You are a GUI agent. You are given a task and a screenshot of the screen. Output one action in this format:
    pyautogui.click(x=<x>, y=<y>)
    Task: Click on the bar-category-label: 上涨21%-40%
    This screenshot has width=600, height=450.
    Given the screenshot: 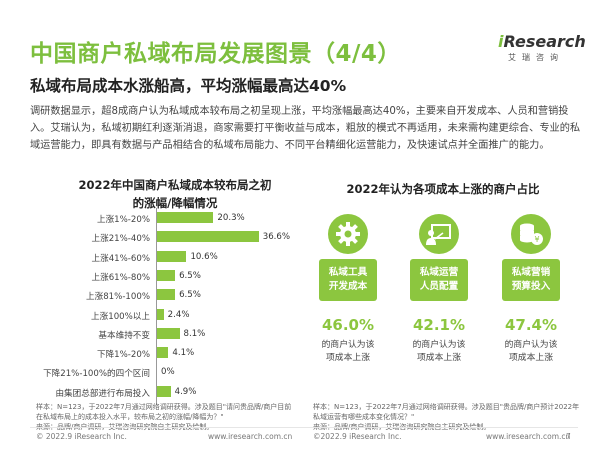 What is the action you would take?
    pyautogui.click(x=121, y=239)
    